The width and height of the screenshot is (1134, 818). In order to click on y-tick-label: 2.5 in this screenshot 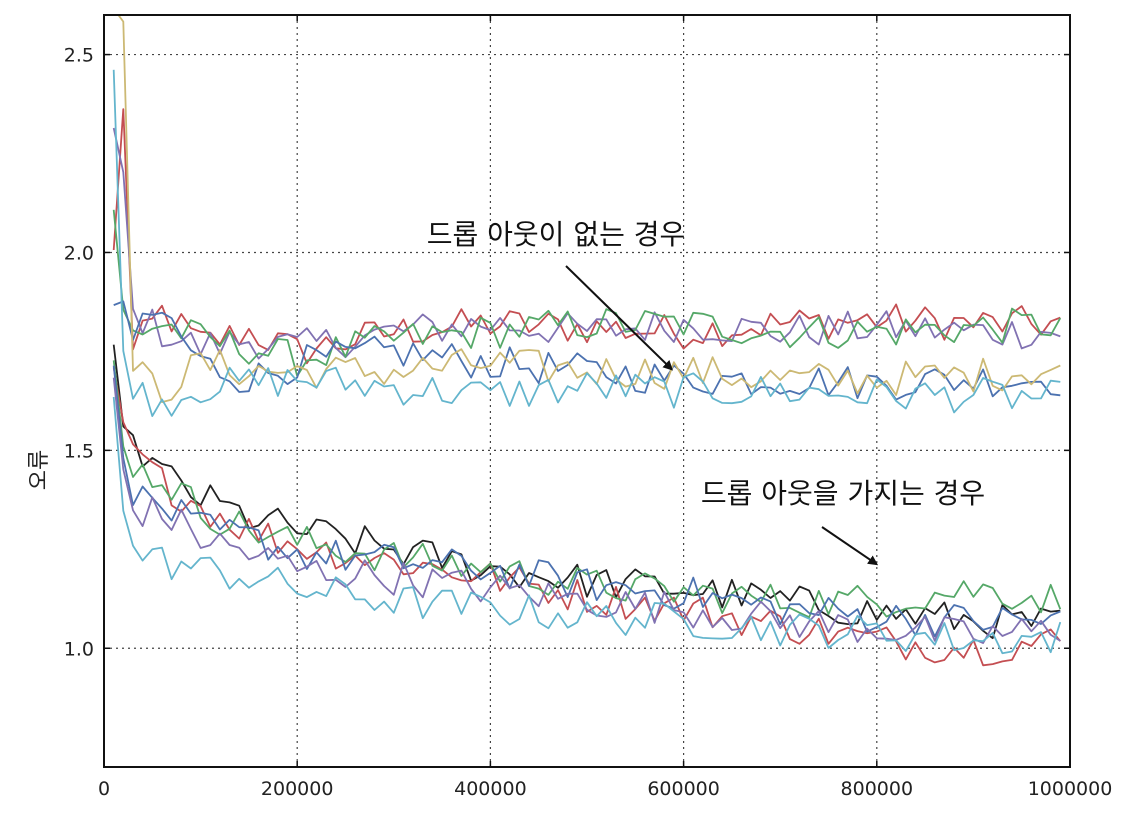, I will do `click(79, 56)`.